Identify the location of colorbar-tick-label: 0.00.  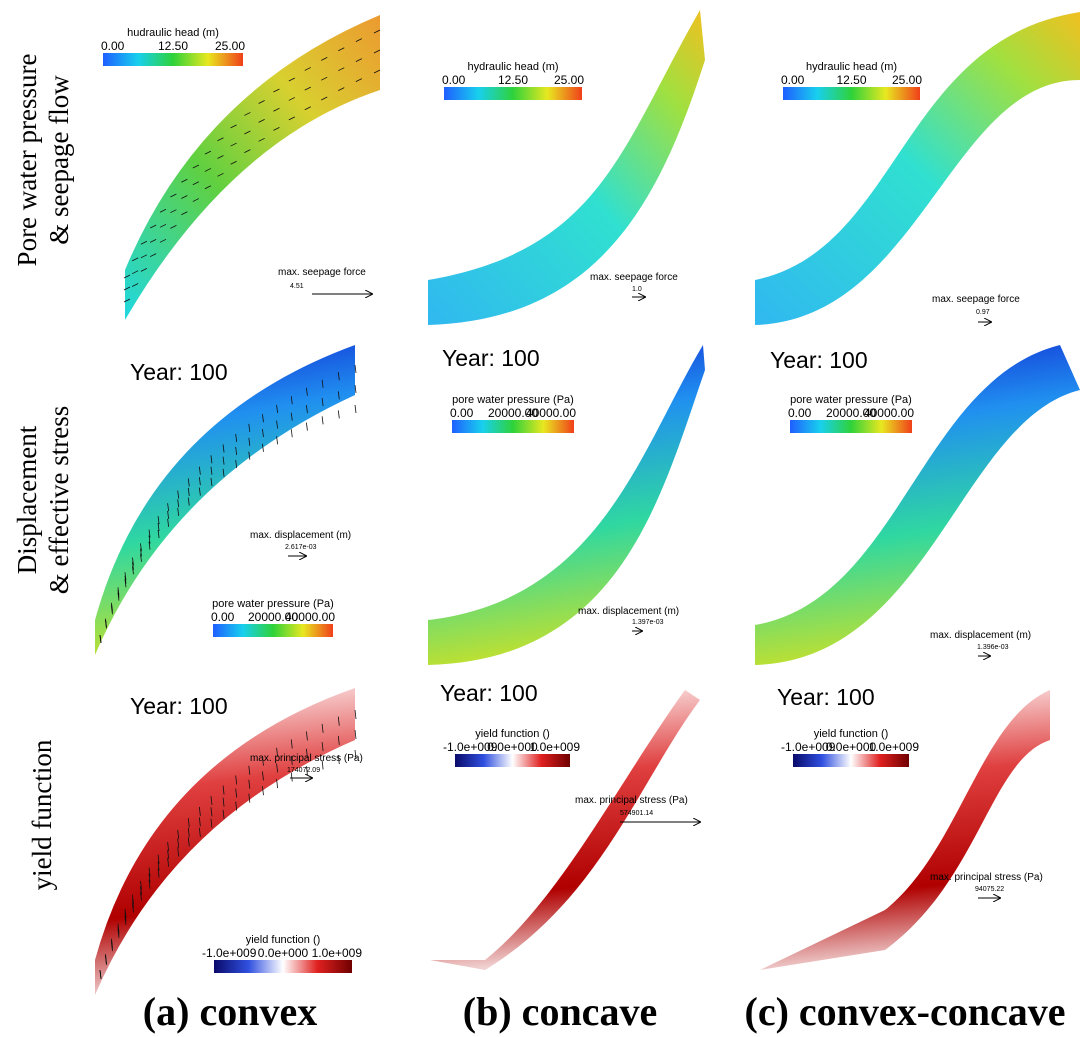
(223, 617).